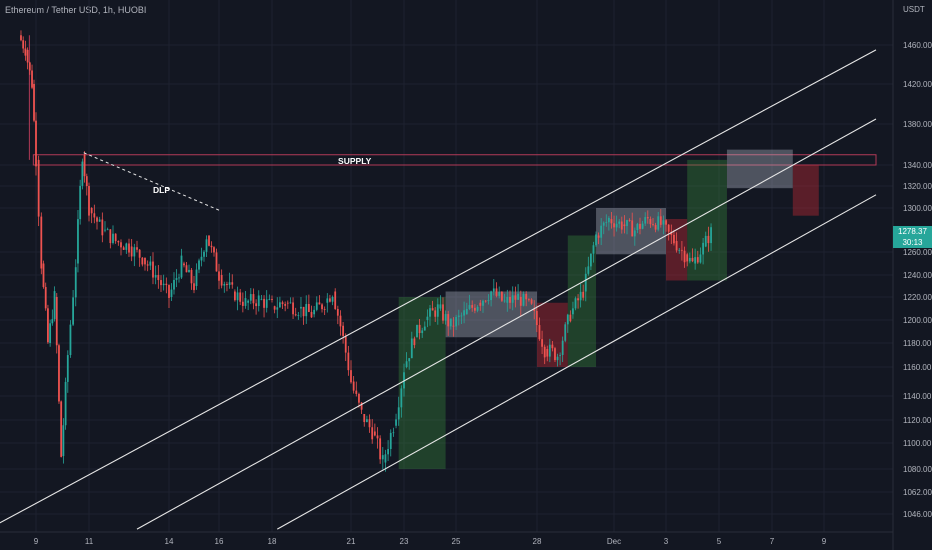  Describe the element at coordinates (772, 541) in the screenshot. I see `x-tick-label: 7` at that location.